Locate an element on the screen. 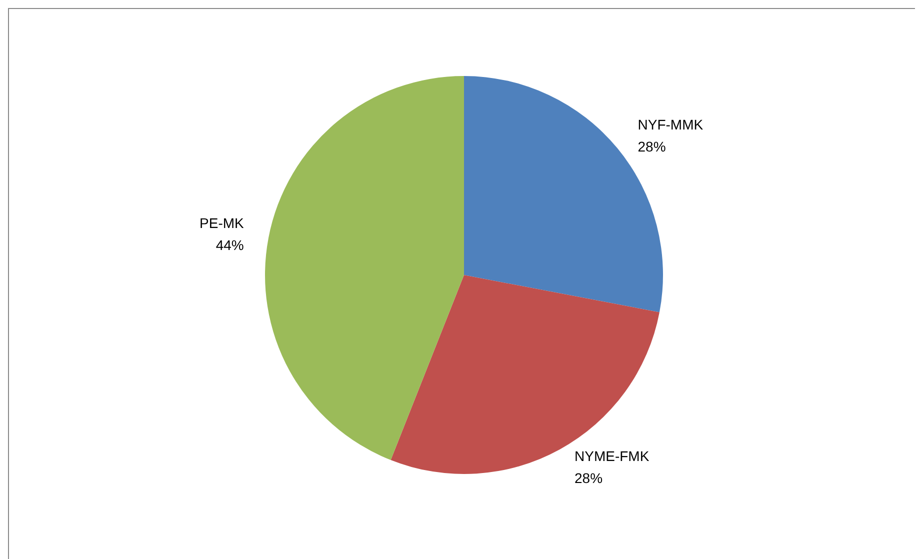 This screenshot has width=916, height=559. slice-label: NYF-MMK is located at coordinates (671, 124).